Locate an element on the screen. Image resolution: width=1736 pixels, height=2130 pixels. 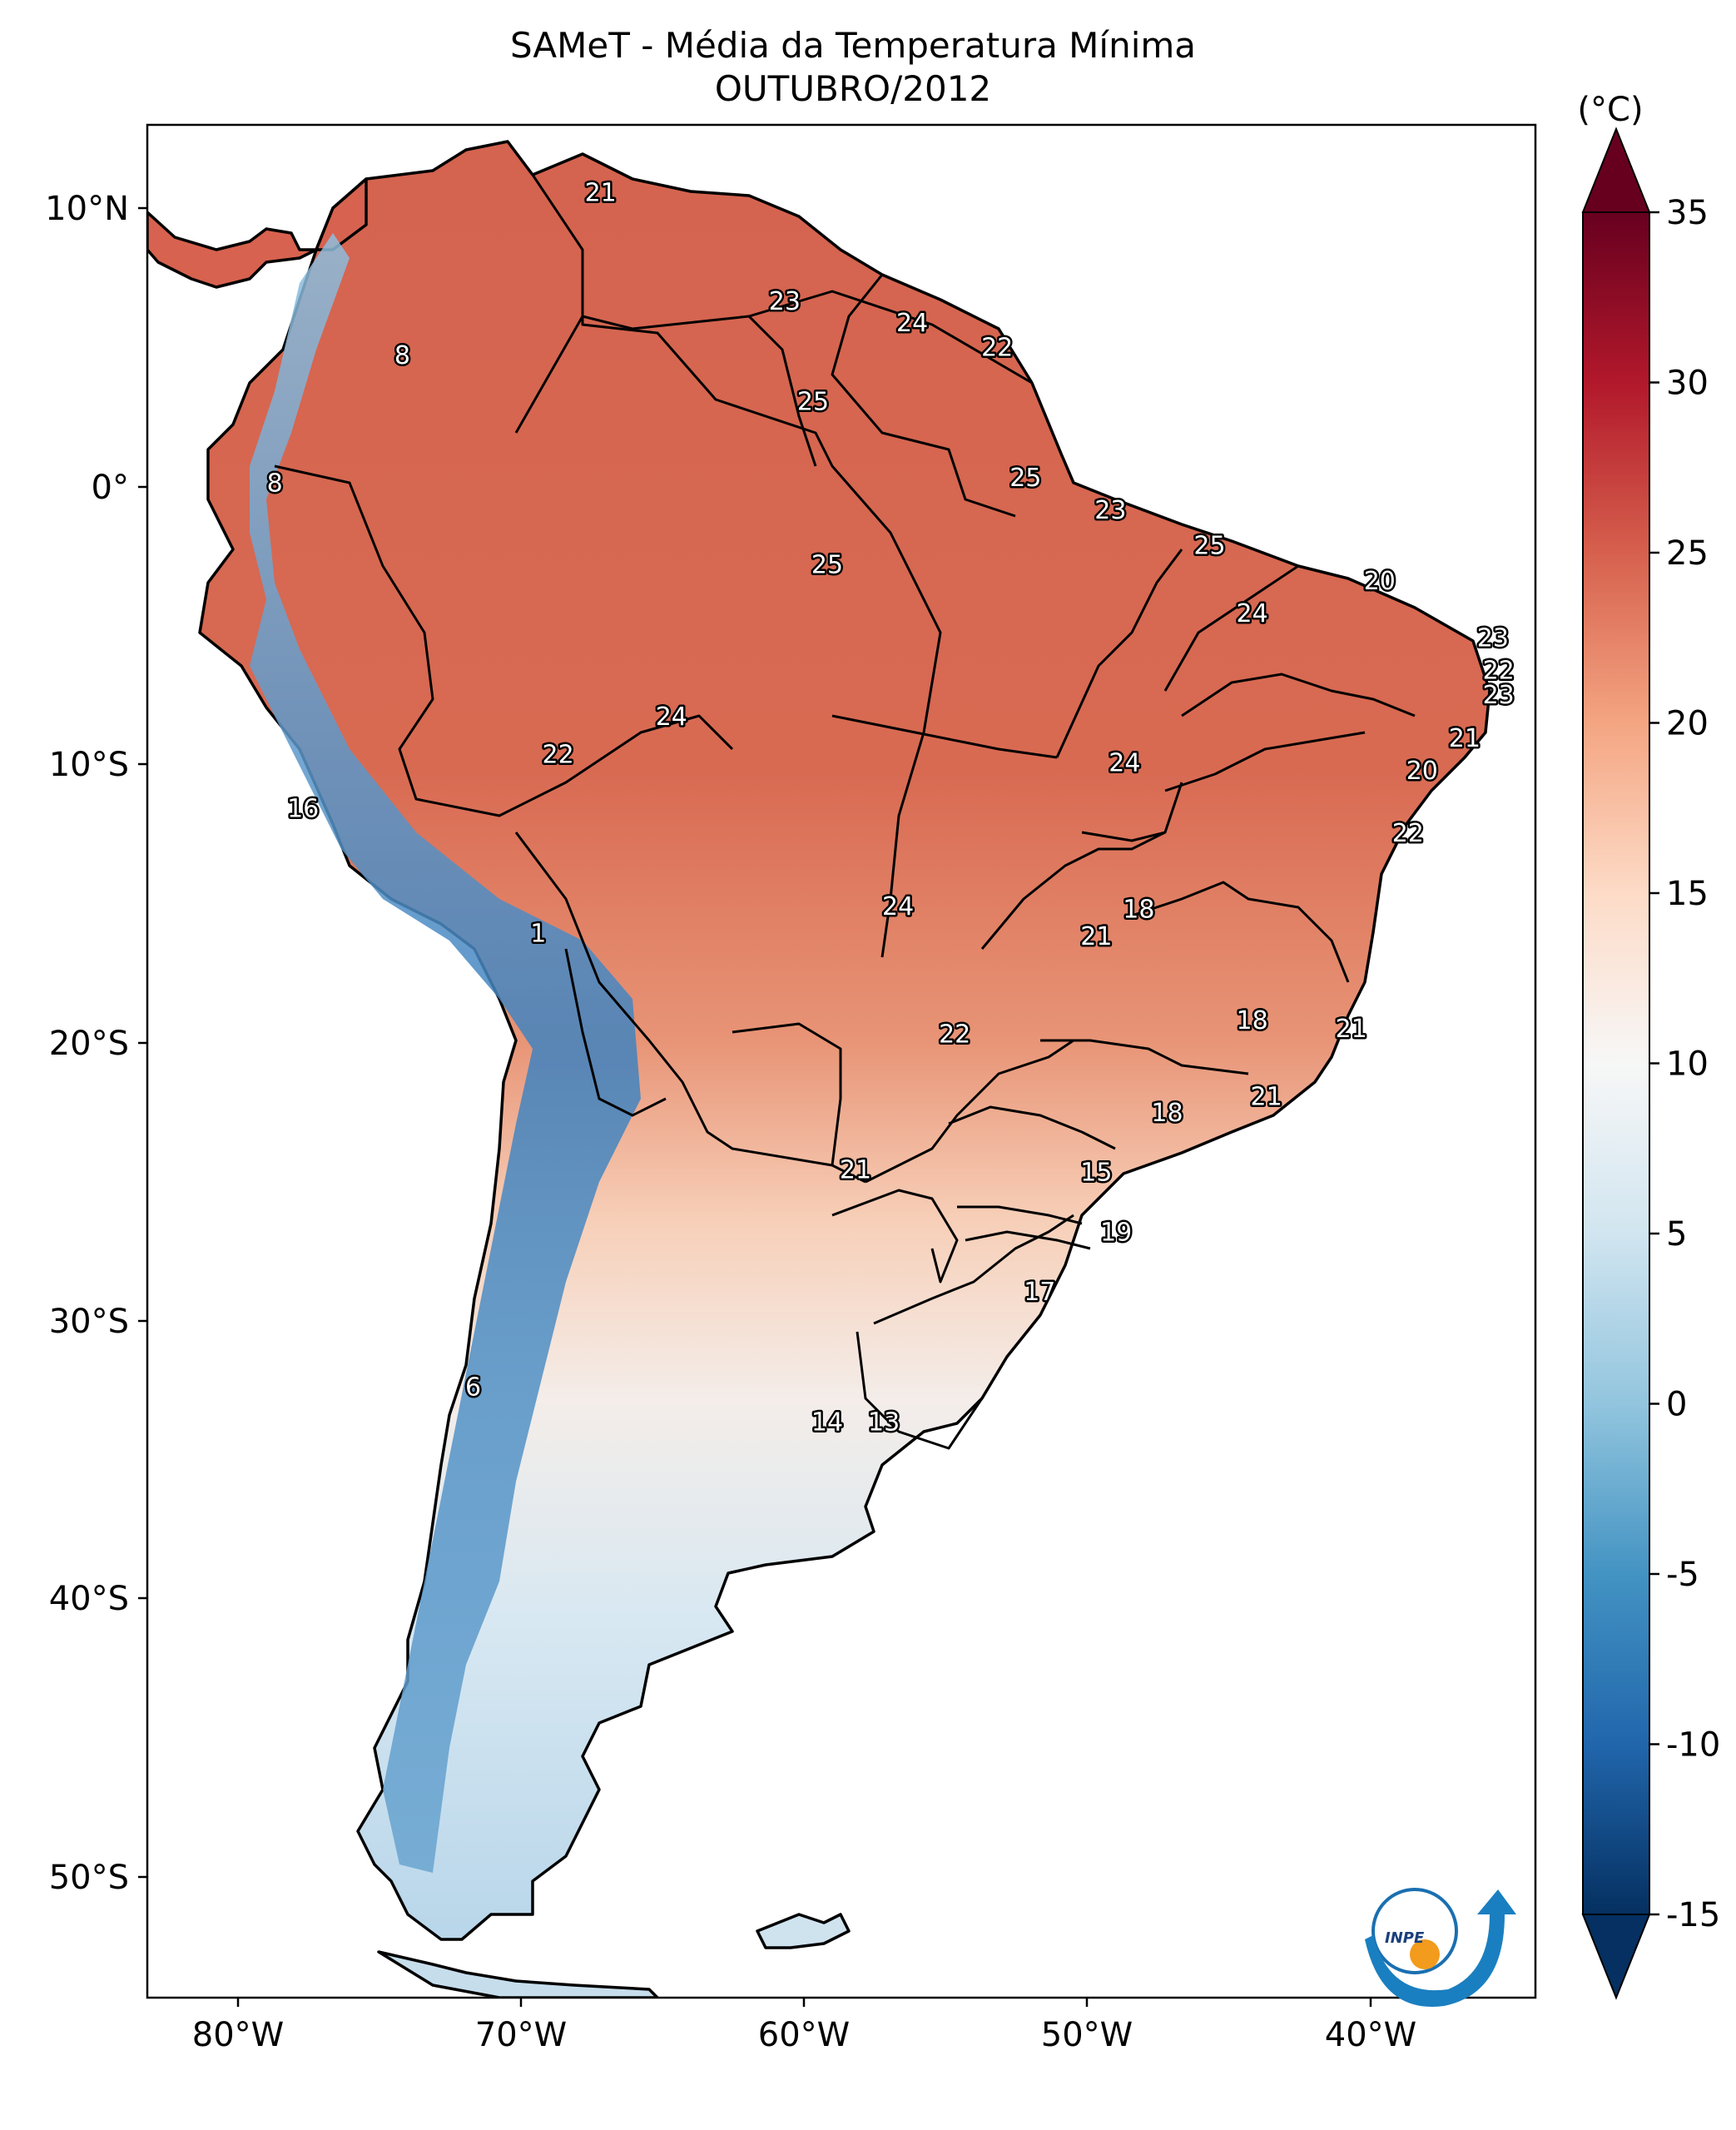
y-tick-label: 10°N is located at coordinates (87, 209).